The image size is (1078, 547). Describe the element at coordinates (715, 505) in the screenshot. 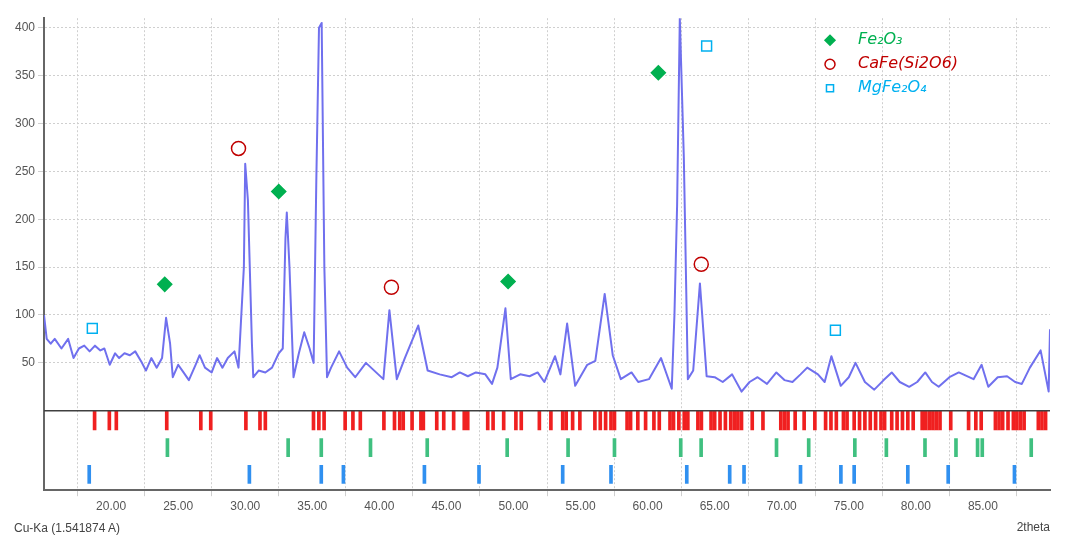

I see `x-tick-label: 65.00` at that location.